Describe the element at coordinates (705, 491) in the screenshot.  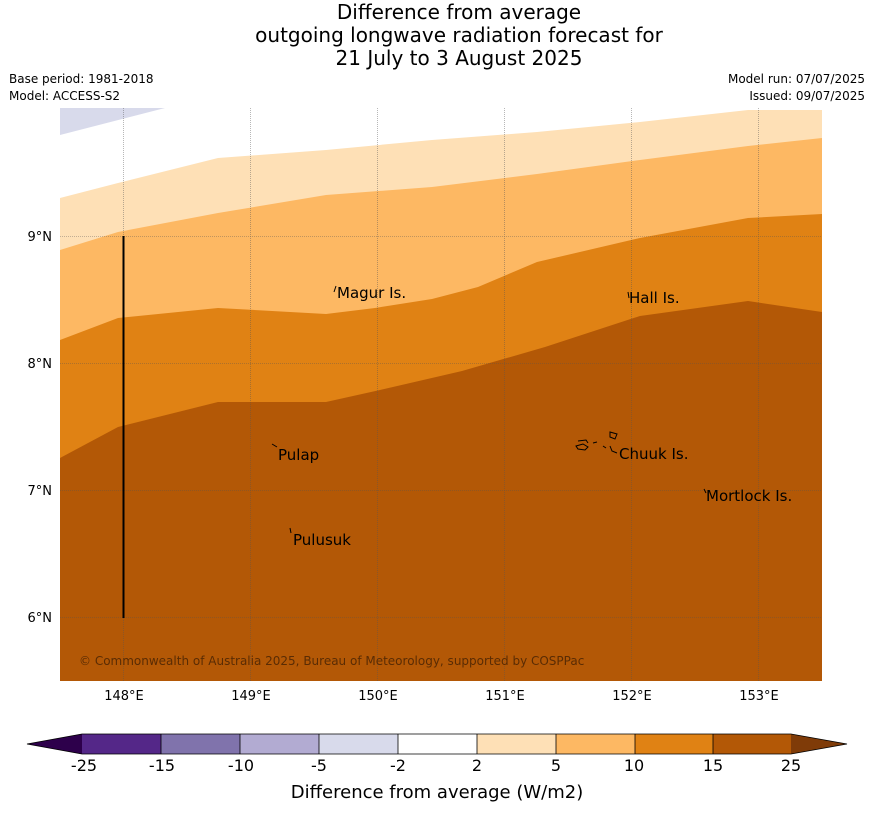
I see `mortlock-island-mark` at that location.